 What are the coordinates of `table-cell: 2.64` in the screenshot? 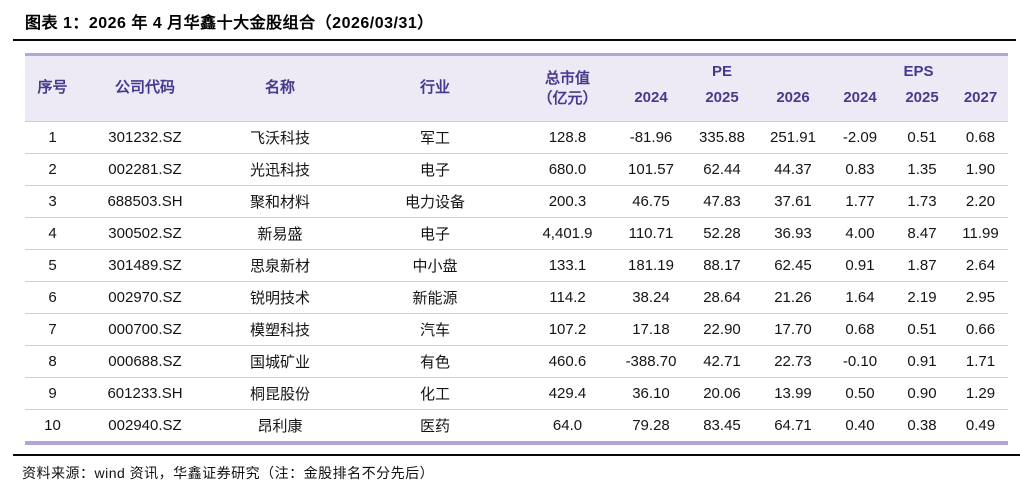 It's located at (981, 265).